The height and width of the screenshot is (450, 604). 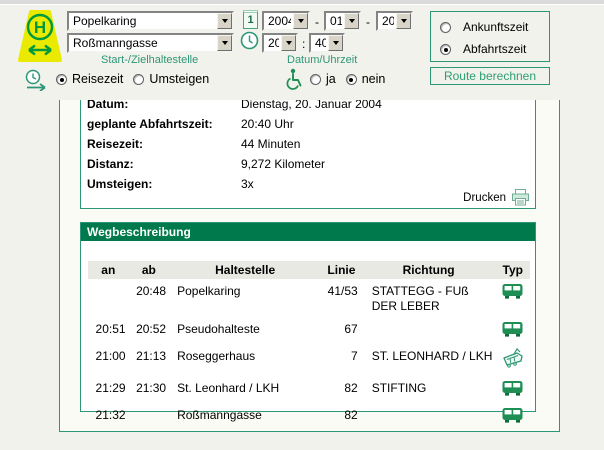 I want to click on wheelchair-icon, so click(x=294, y=79).